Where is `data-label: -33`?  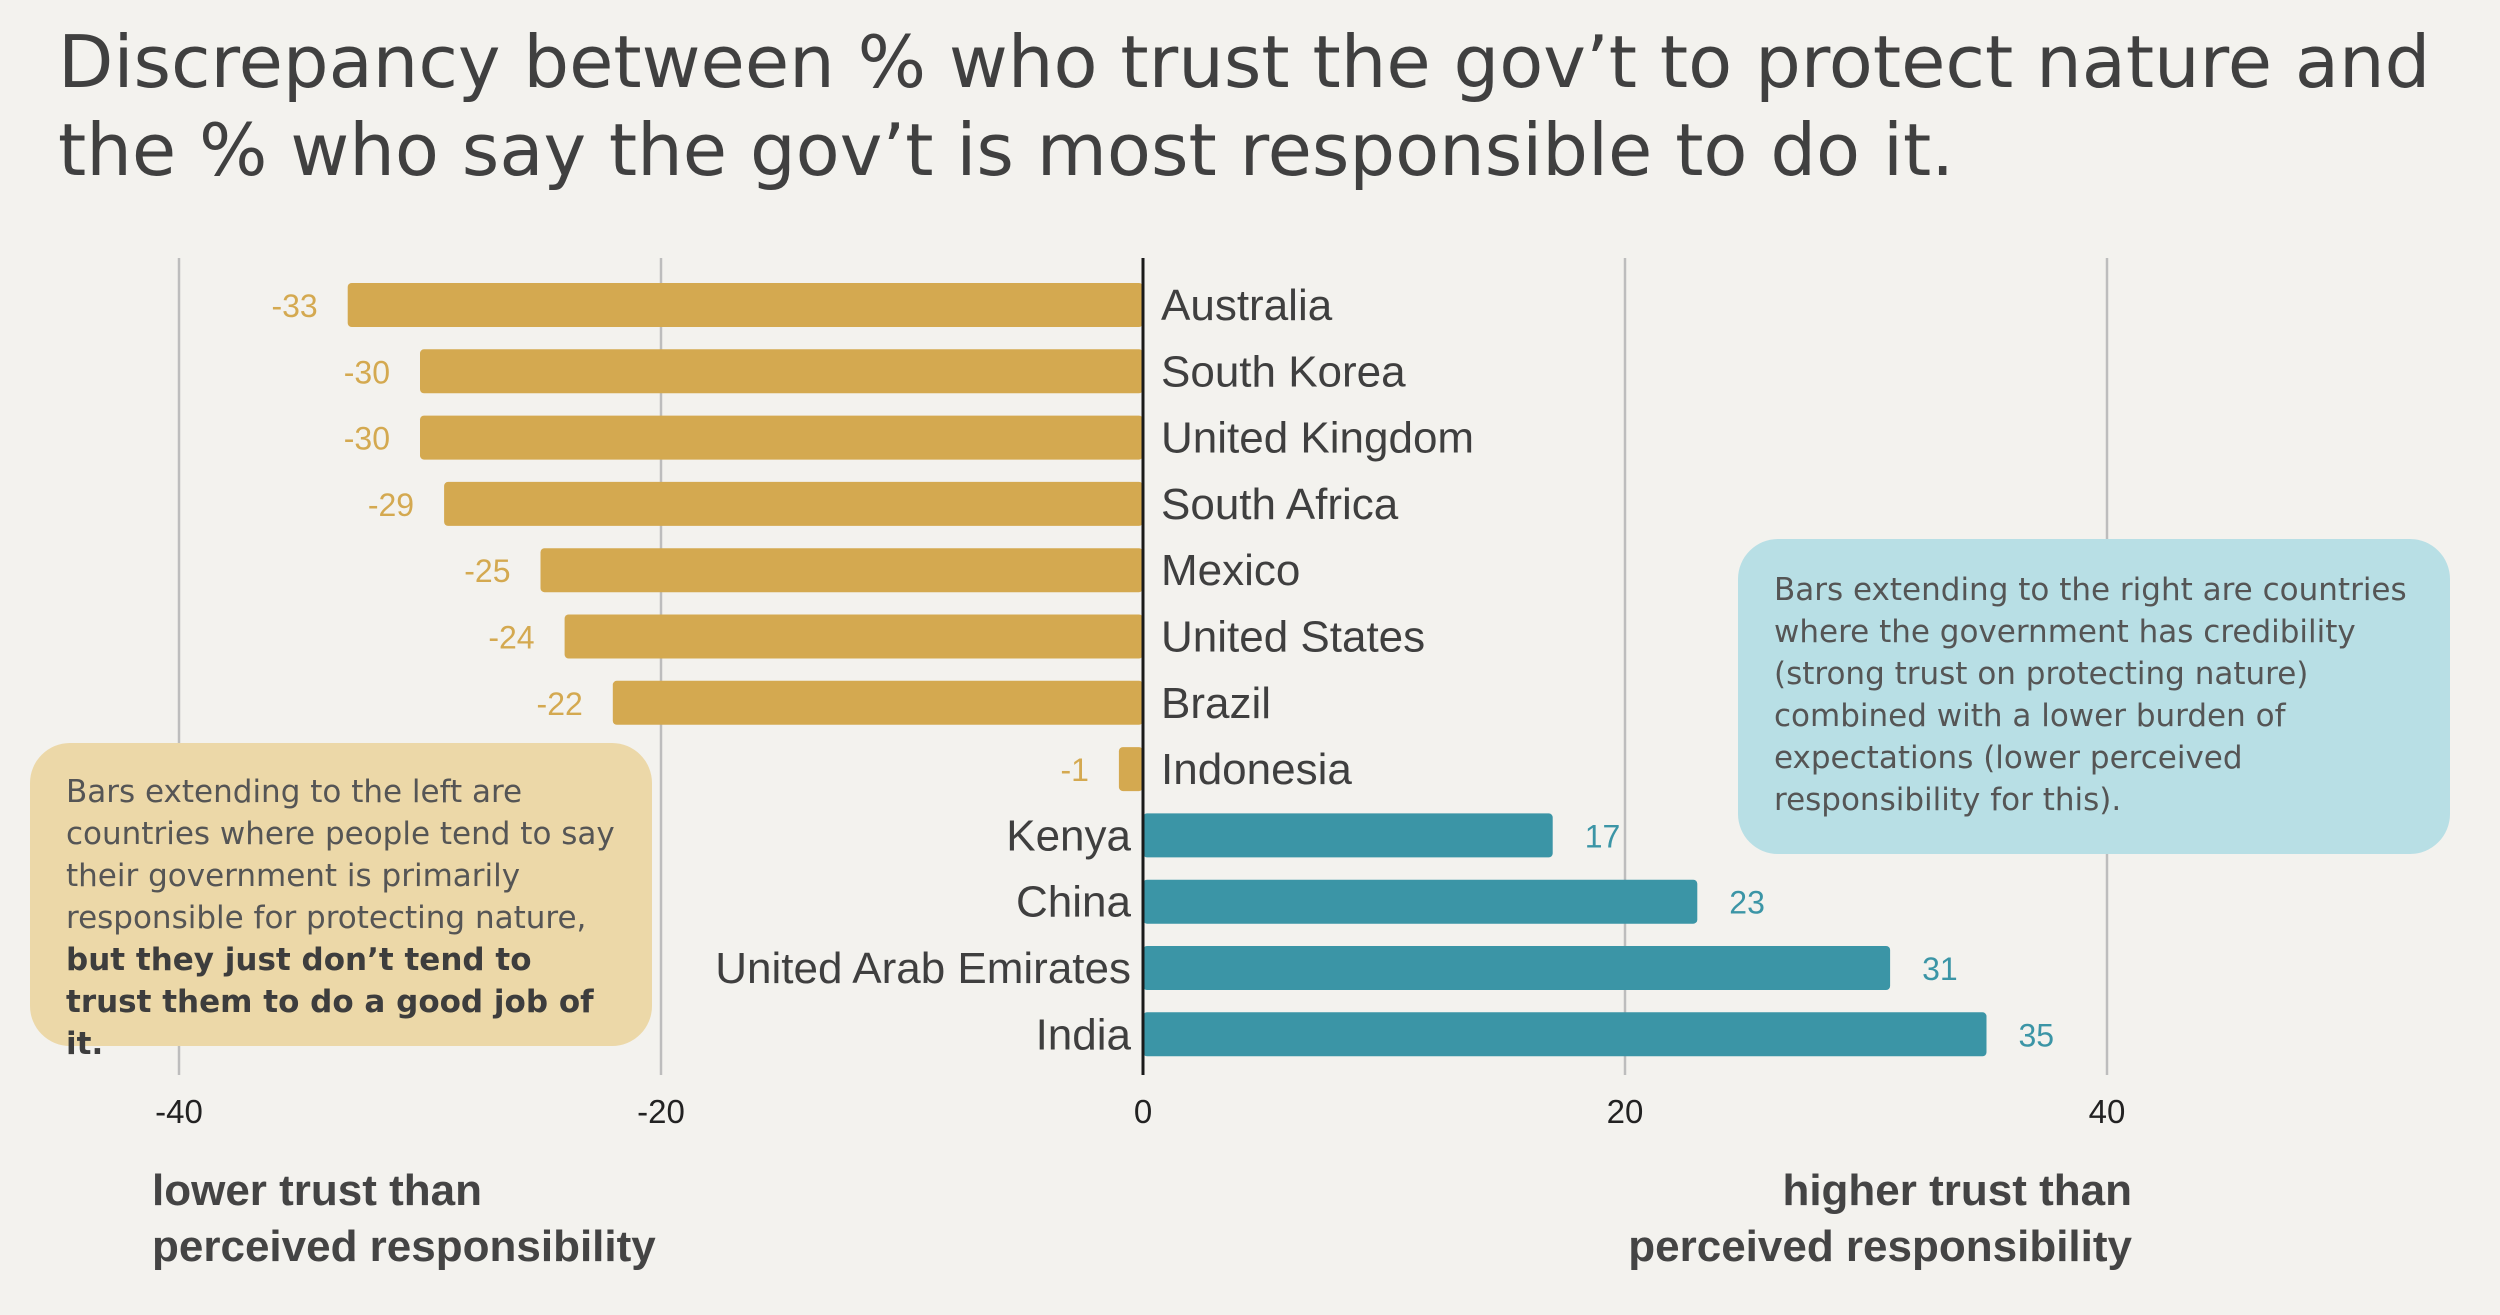
data-label: -33 is located at coordinates (294, 306).